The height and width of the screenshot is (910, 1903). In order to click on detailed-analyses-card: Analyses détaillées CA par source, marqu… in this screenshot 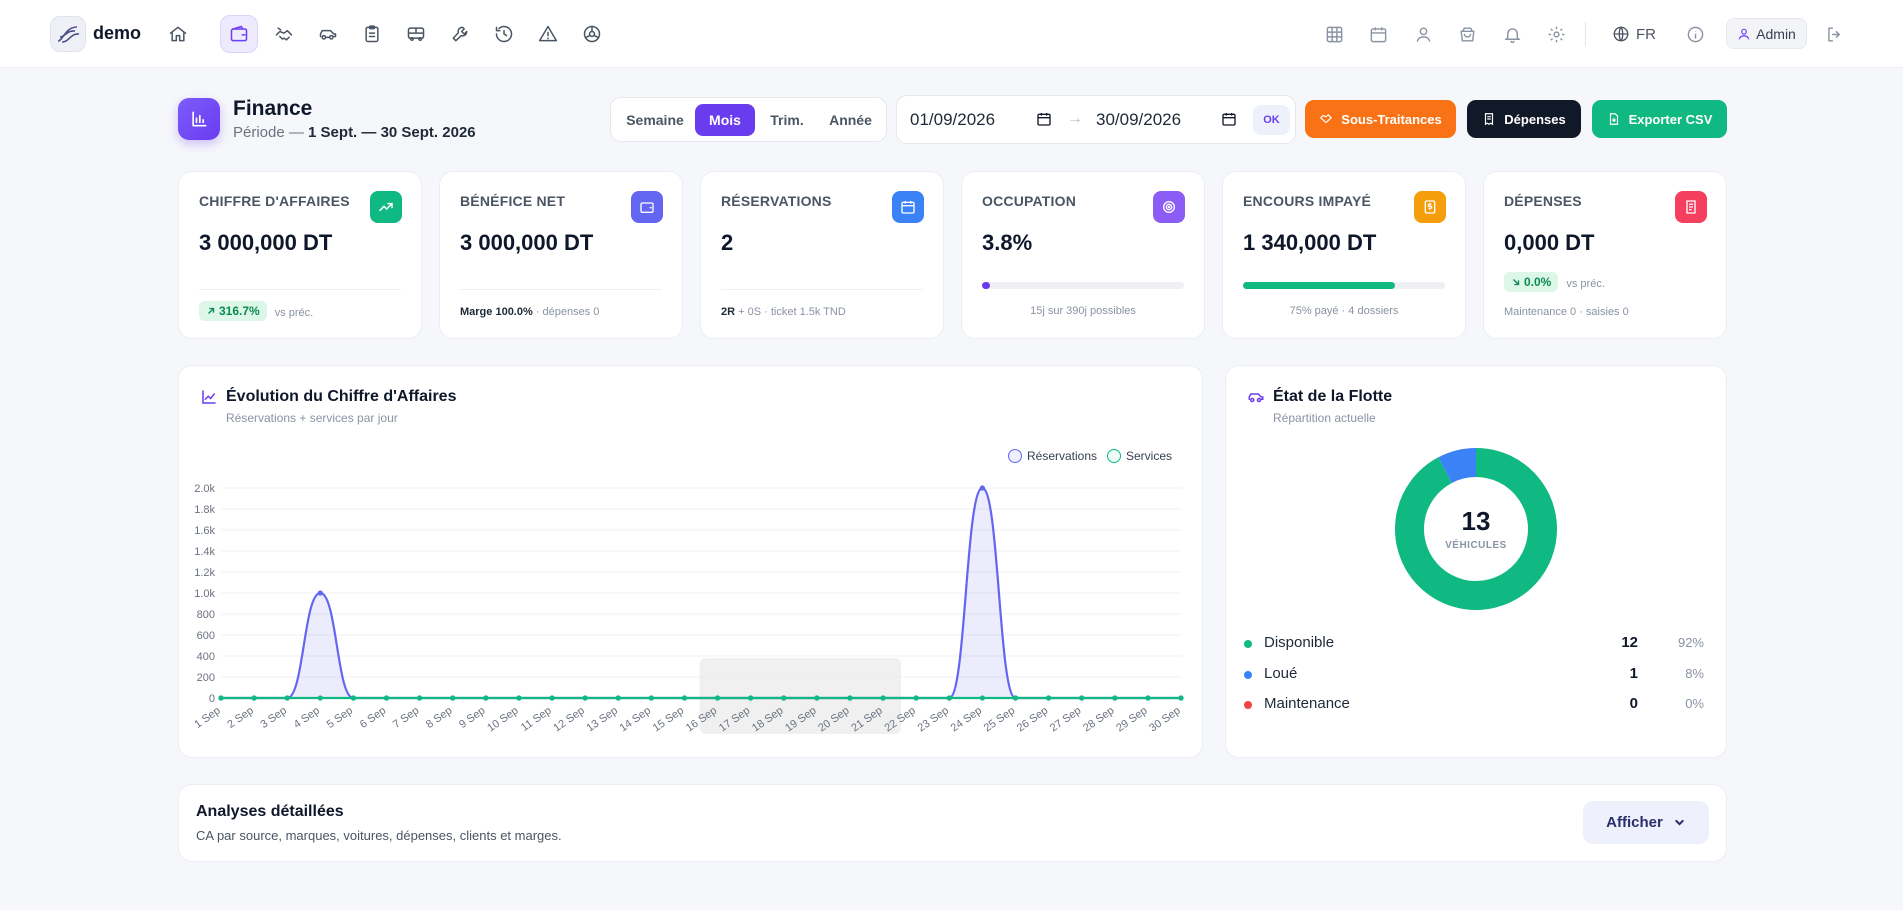, I will do `click(952, 823)`.